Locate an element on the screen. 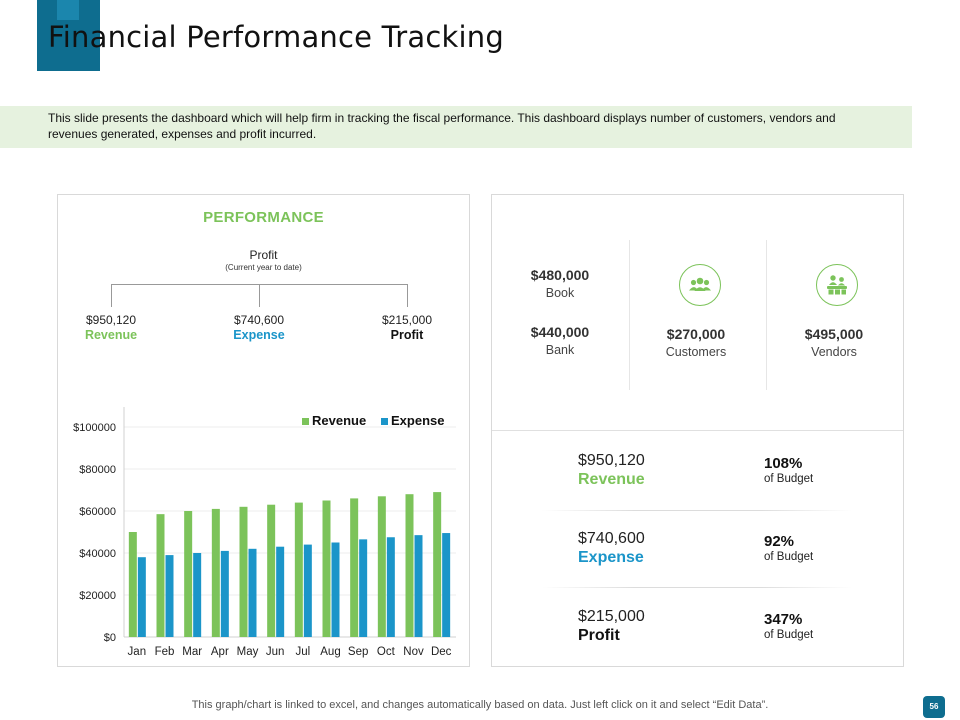 The image size is (960, 720). bar-expense-oct is located at coordinates (390, 587).